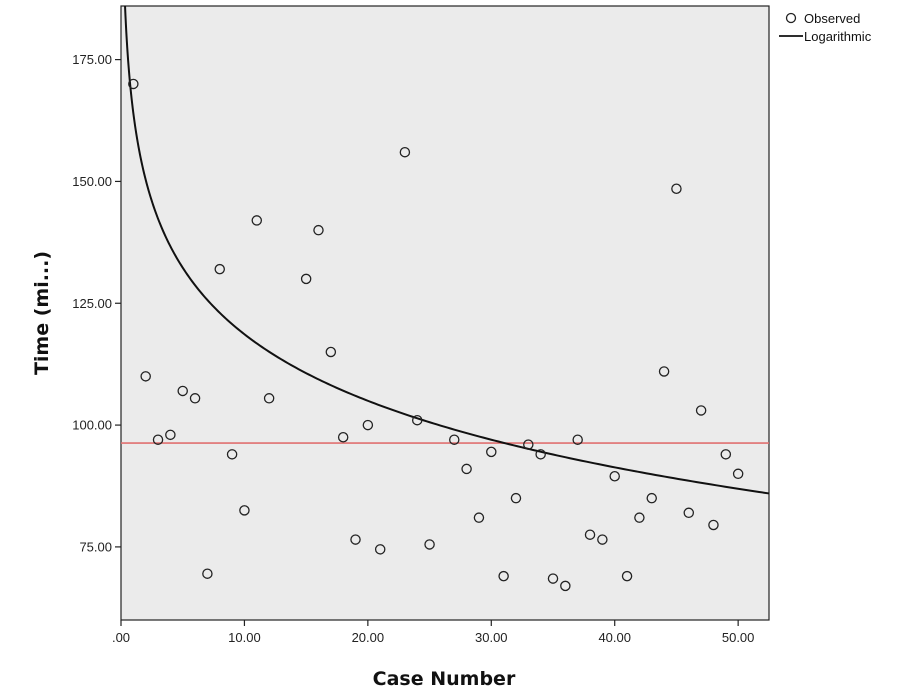 This screenshot has height=689, width=912. Describe the element at coordinates (832, 18) in the screenshot. I see `legend-observed-label: Observed` at that location.